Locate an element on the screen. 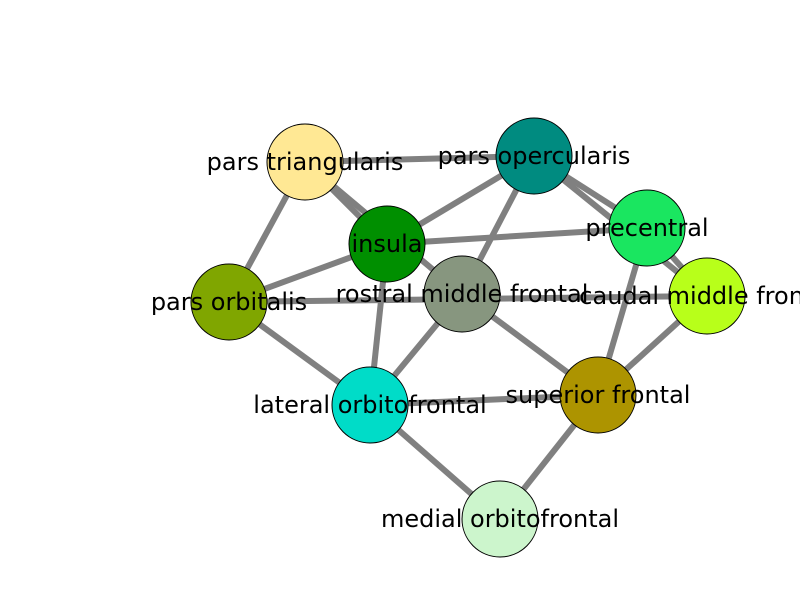 This screenshot has width=800, height=600. node-label-medial-orbitofrontal: medial orbitofrontal is located at coordinates (500, 519).